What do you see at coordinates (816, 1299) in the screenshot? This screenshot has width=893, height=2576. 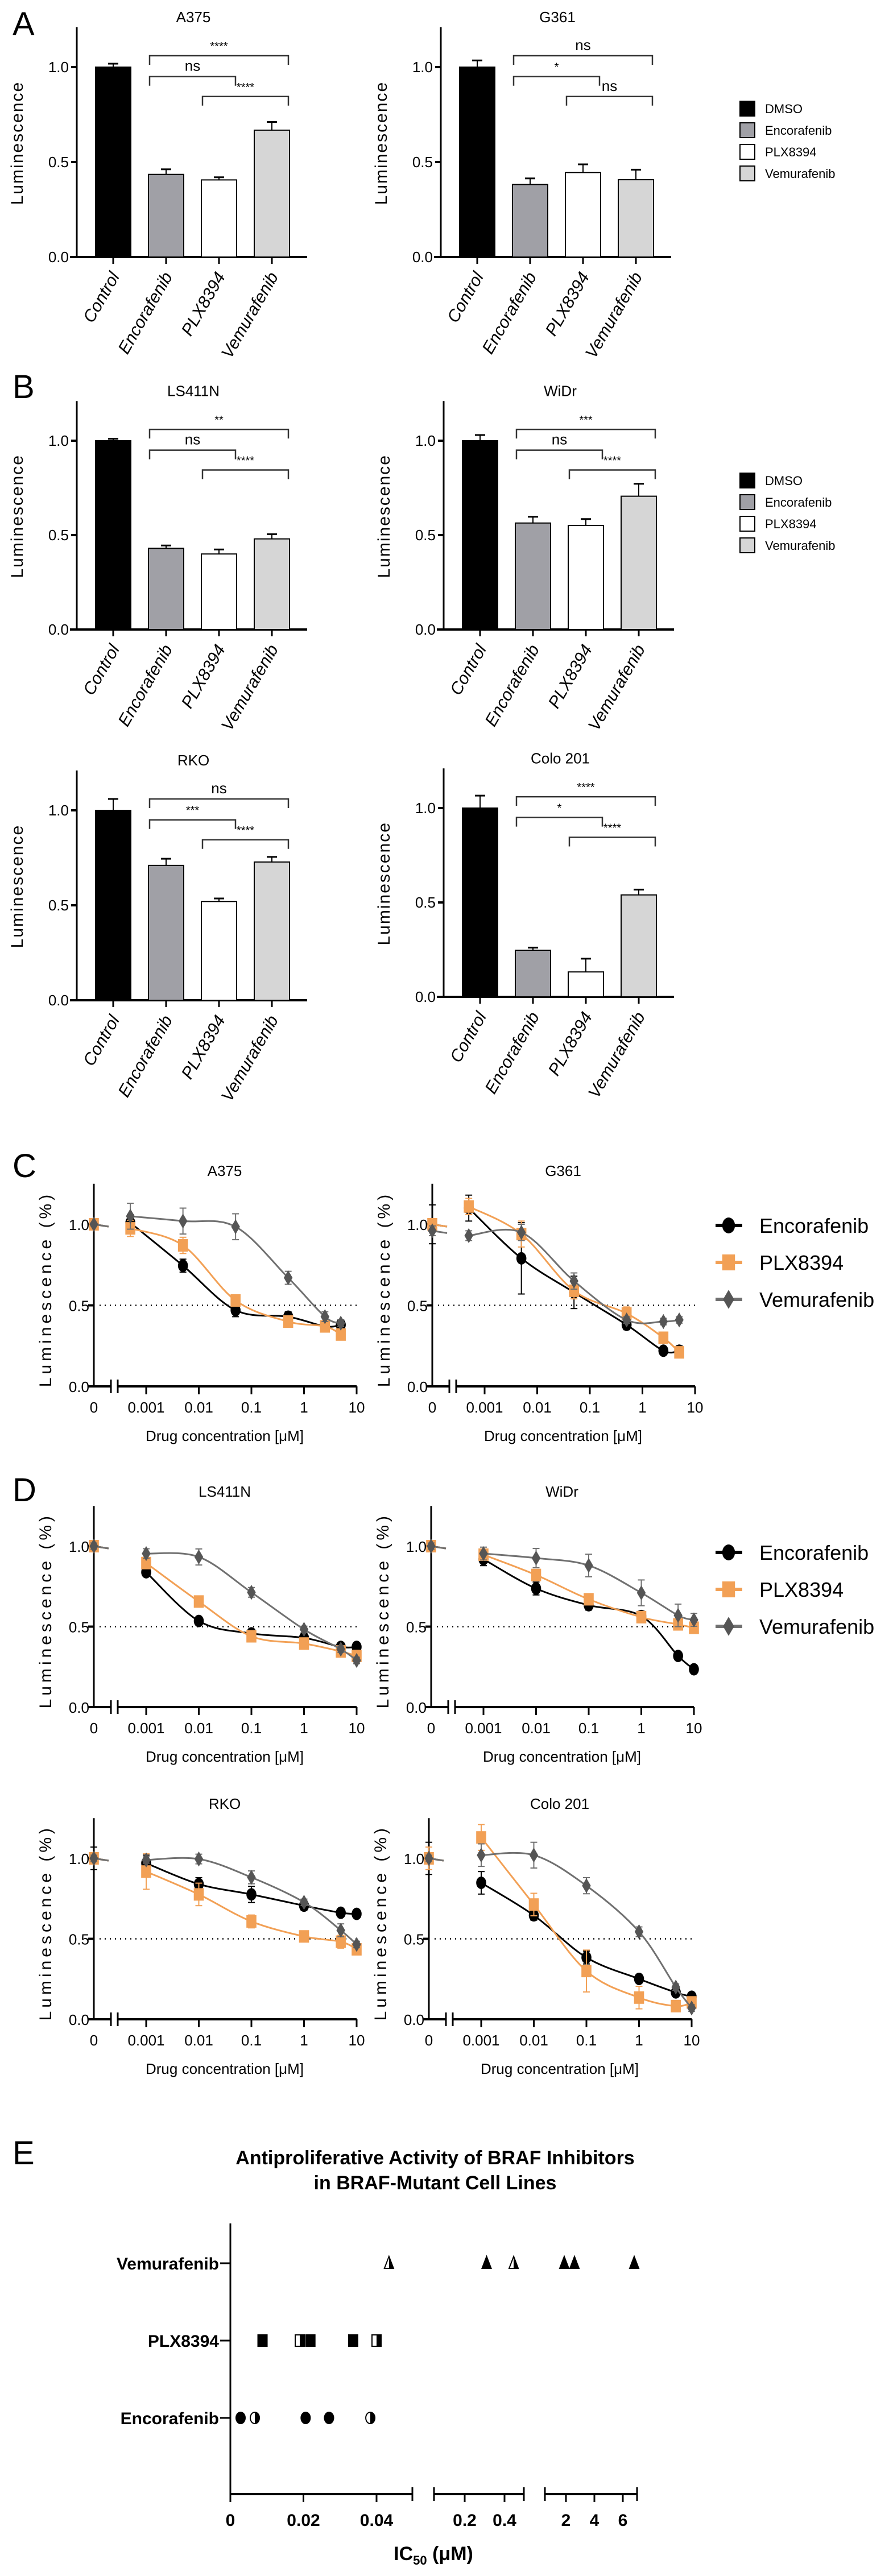 I see `legend-label: Vemurafenib` at bounding box center [816, 1299].